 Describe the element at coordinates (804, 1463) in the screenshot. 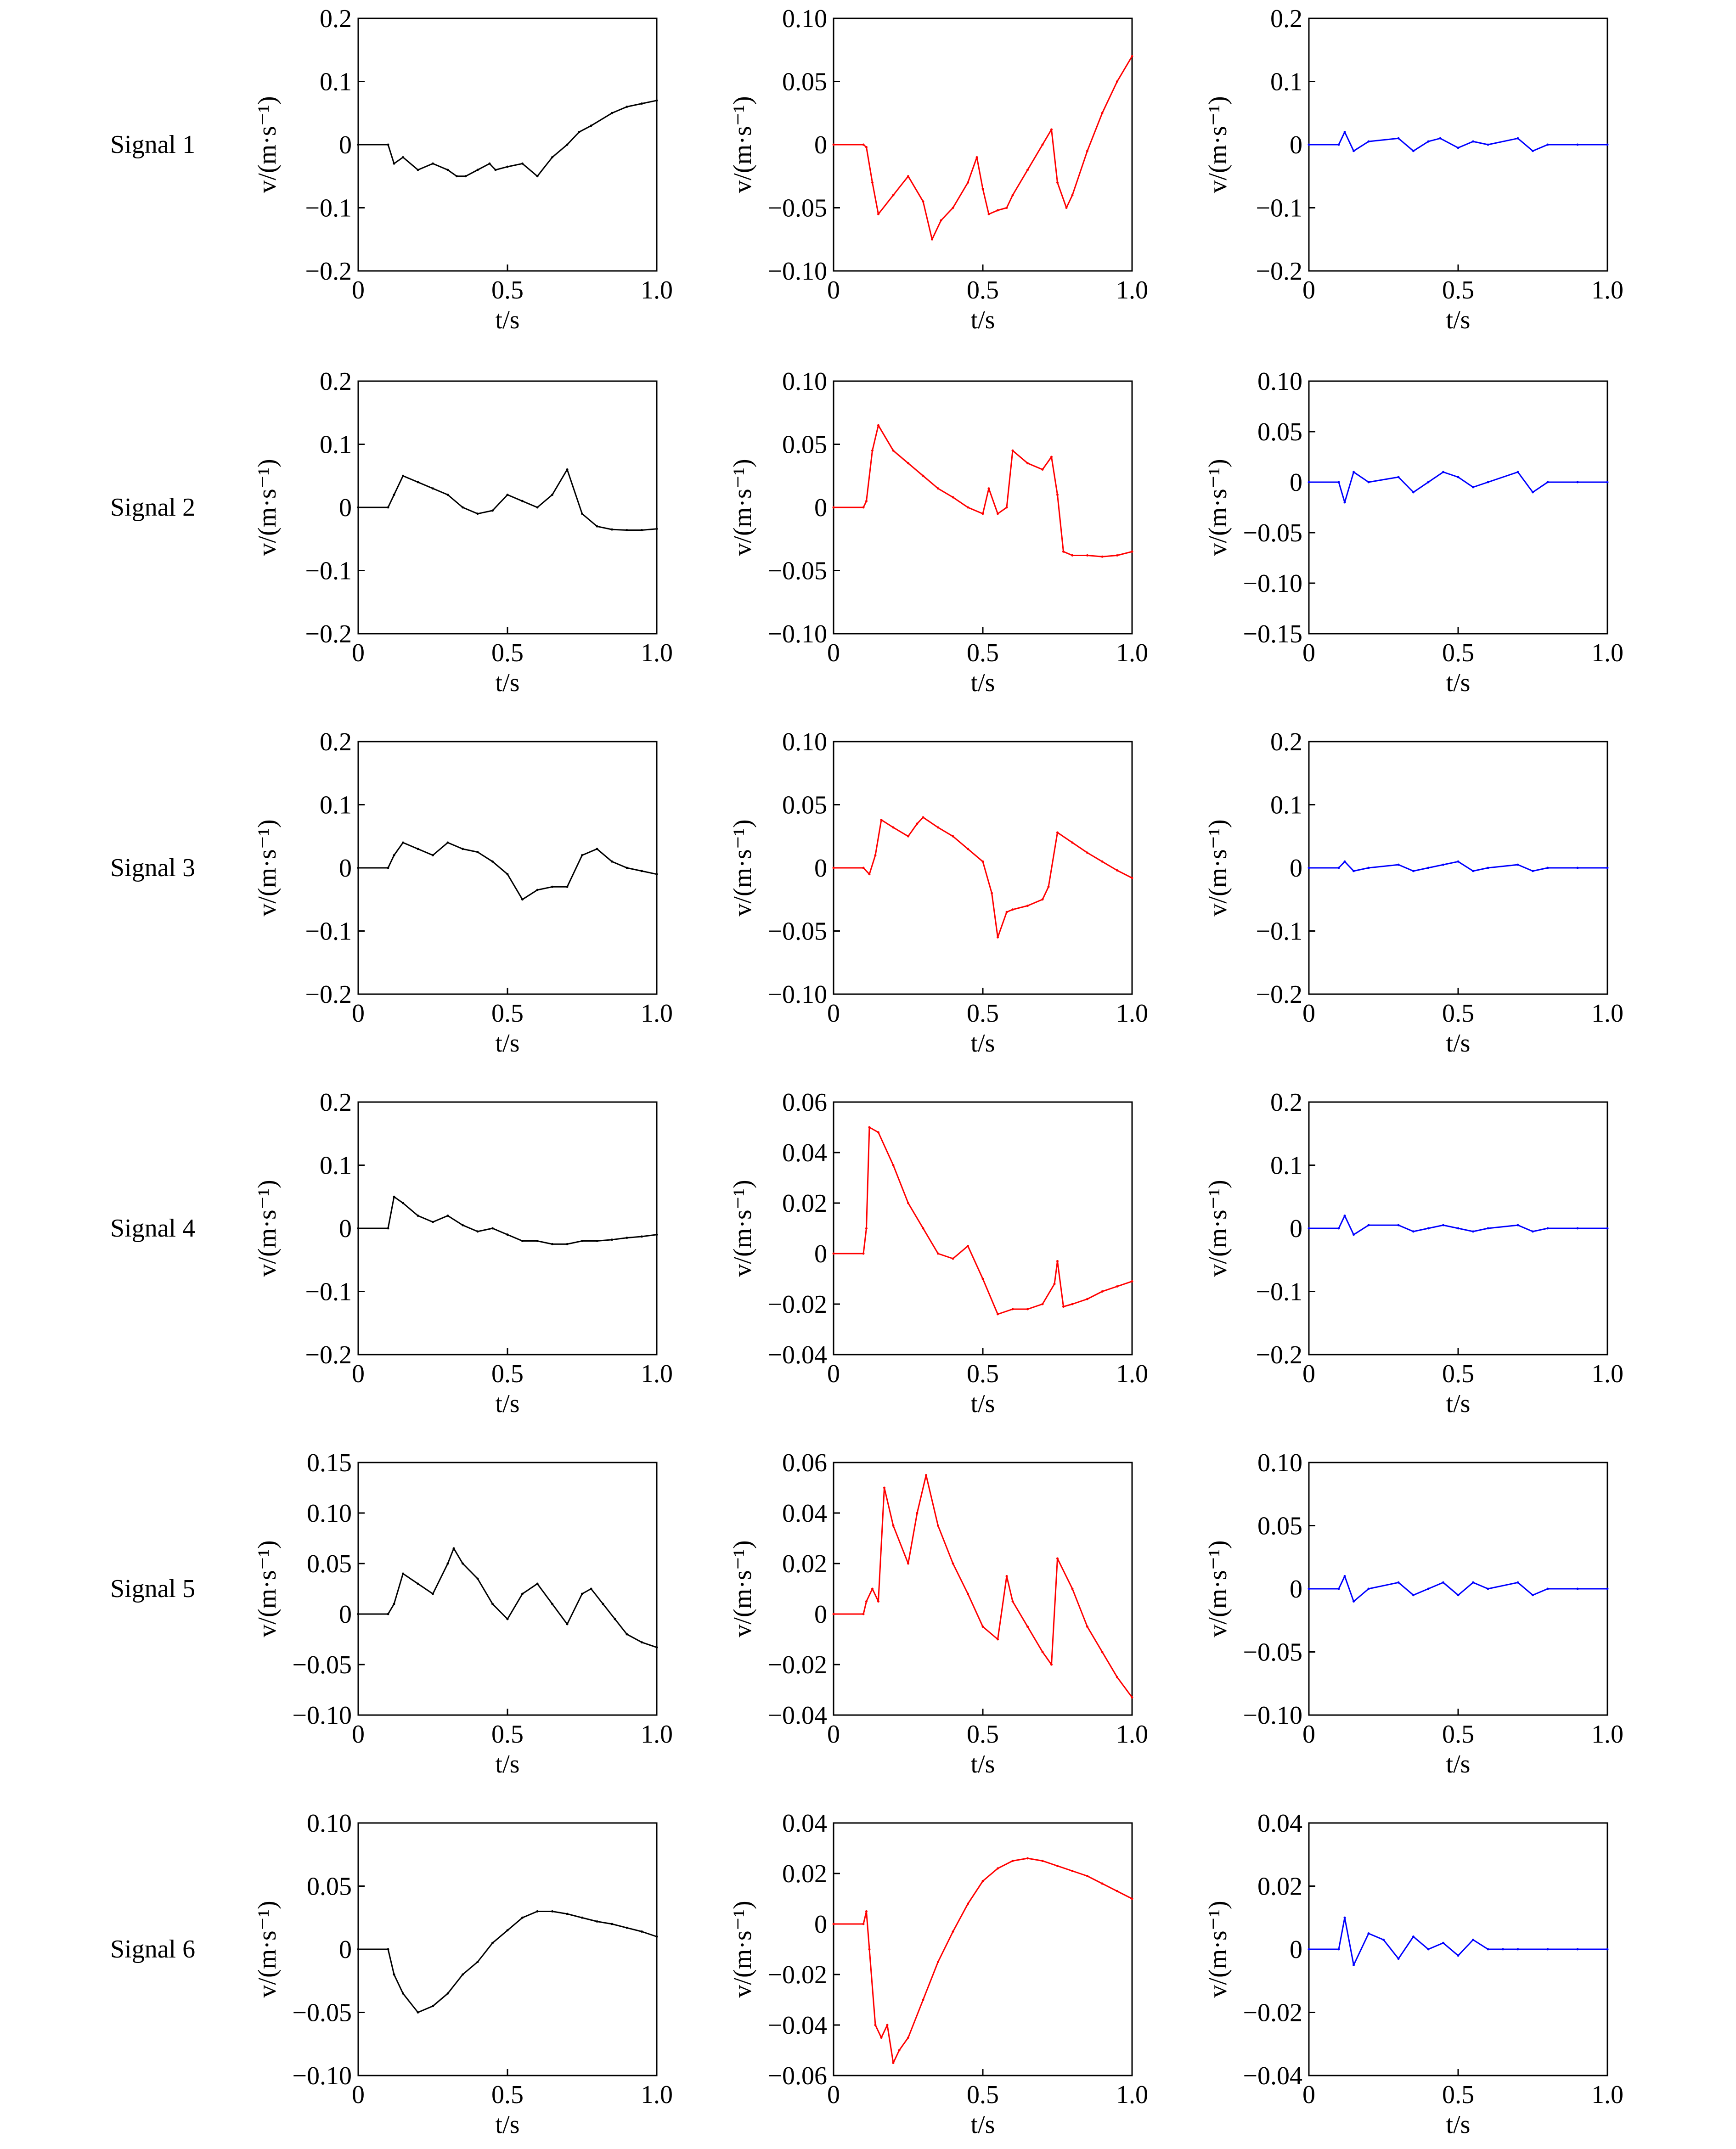

I see `y-tick-label: 0.06` at that location.